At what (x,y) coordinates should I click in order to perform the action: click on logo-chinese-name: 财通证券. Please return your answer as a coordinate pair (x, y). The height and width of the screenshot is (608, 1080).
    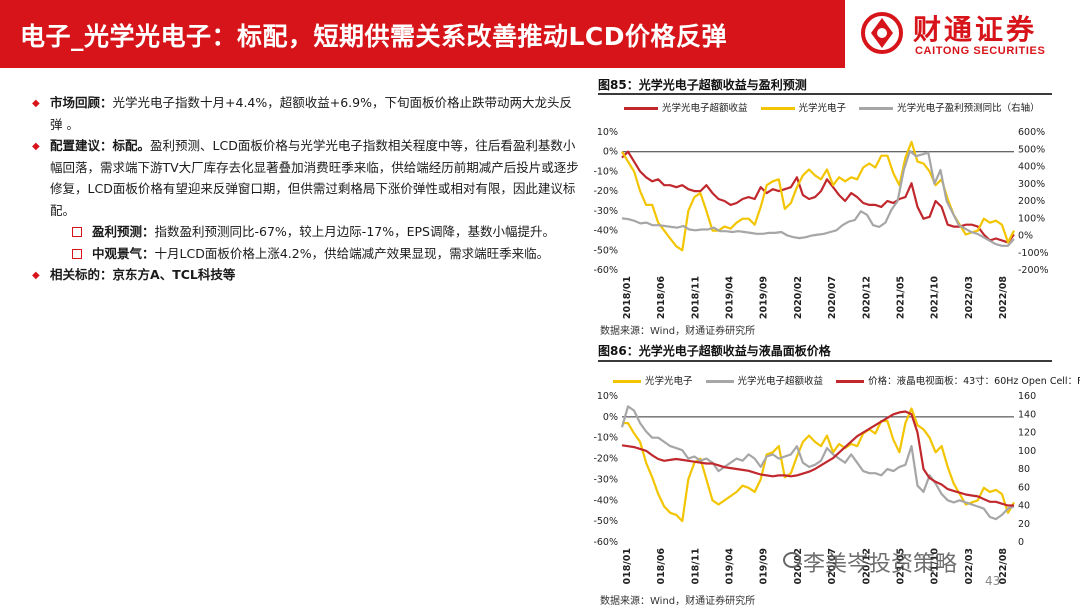
    Looking at the image, I should click on (975, 29).